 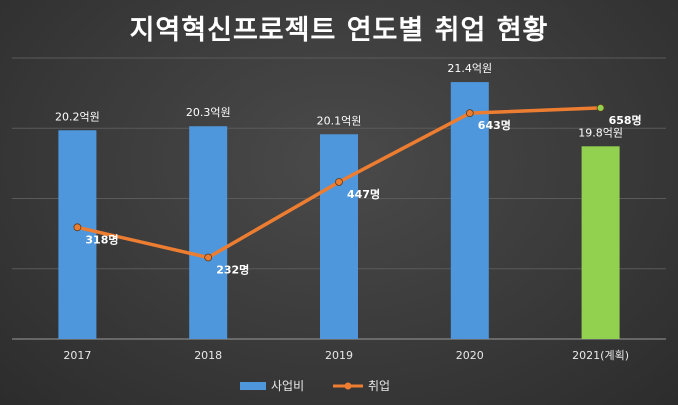 I want to click on chart-title: 지역혁신프로젝트 연도별 취업 현황, so click(x=339, y=30).